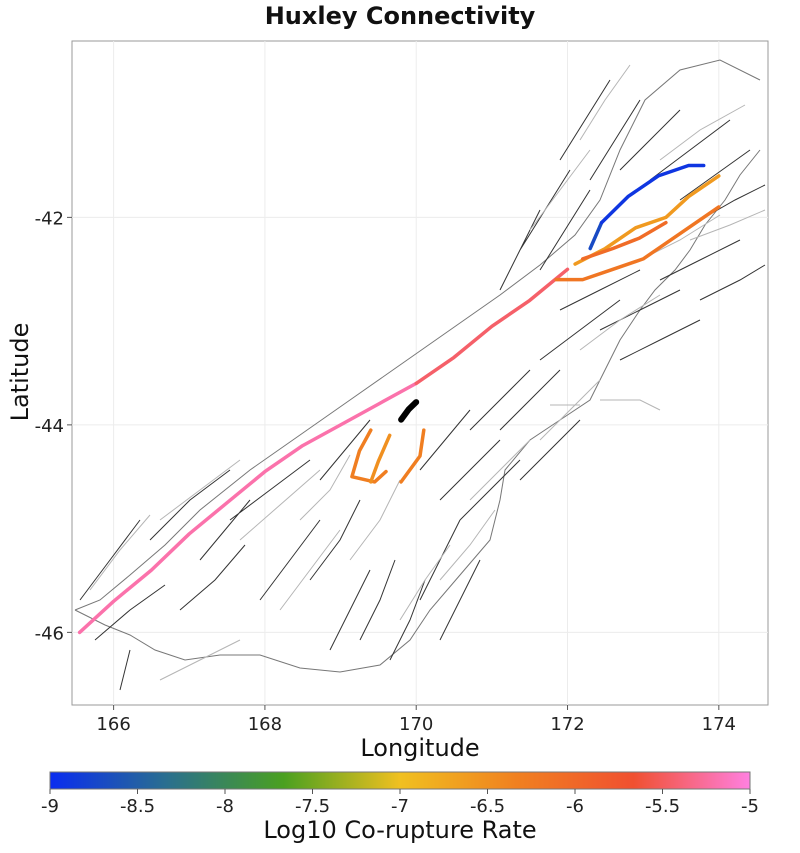  Describe the element at coordinates (400, 830) in the screenshot. I see `colorbar-label: Log10 Co-rupture Rate` at that location.